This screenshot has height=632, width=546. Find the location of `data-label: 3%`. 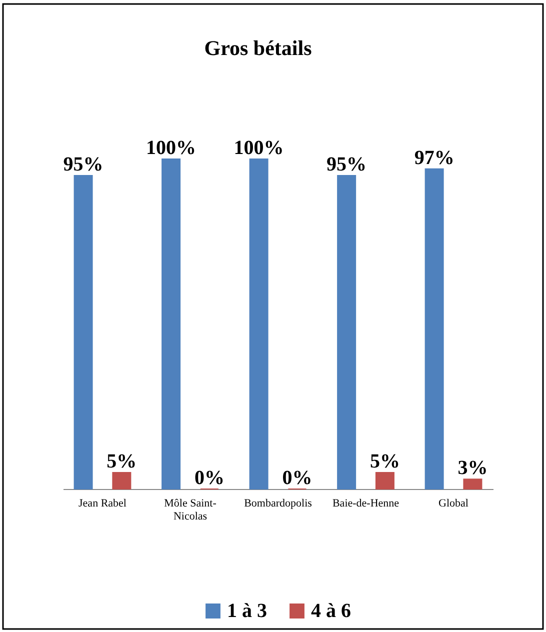

data-label: 3% is located at coordinates (473, 468).